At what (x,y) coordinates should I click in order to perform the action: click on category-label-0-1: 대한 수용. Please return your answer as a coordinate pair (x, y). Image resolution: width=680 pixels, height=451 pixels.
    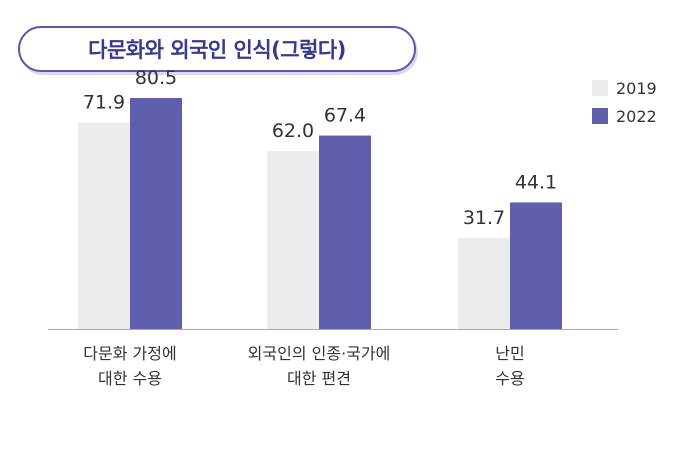
    Looking at the image, I should click on (130, 378).